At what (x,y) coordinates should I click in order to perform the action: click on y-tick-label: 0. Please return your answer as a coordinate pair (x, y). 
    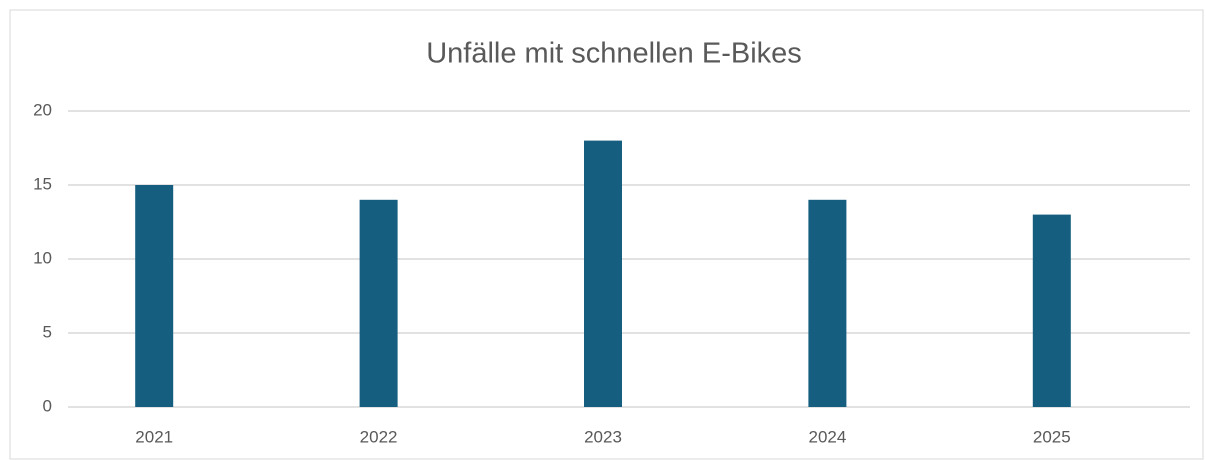
    Looking at the image, I should click on (47, 405).